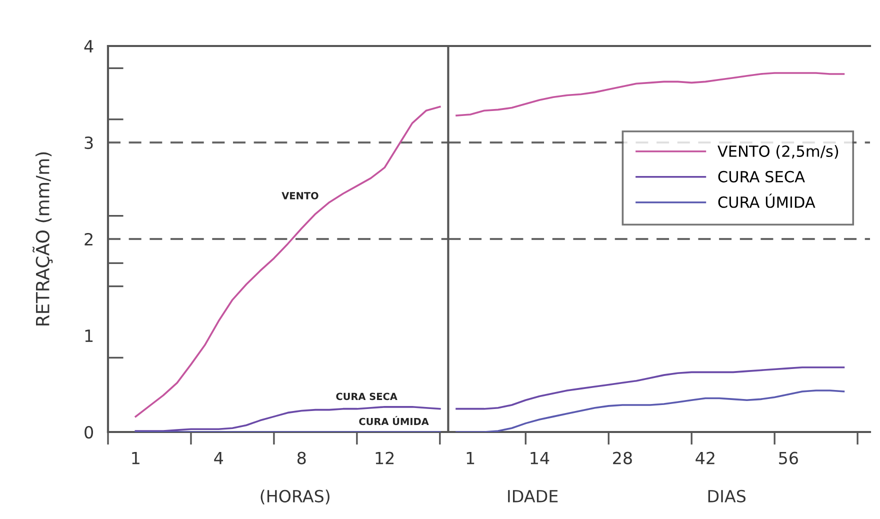 This screenshot has height=519, width=880. I want to click on text: (HORAS), so click(295, 497).